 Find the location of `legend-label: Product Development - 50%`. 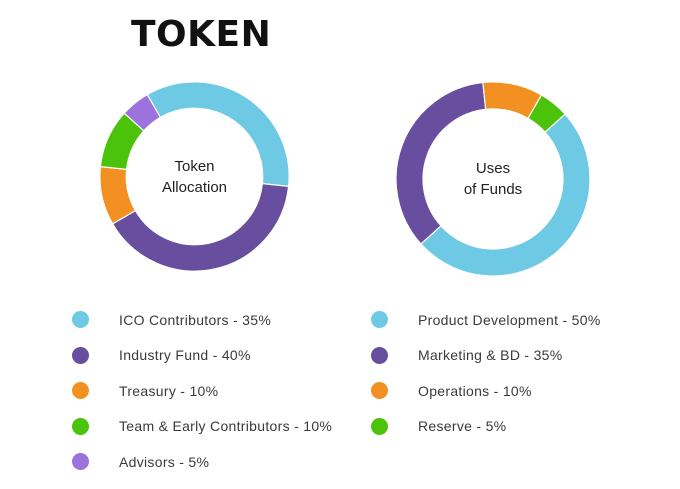

legend-label: Product Development - 50% is located at coordinates (509, 319).